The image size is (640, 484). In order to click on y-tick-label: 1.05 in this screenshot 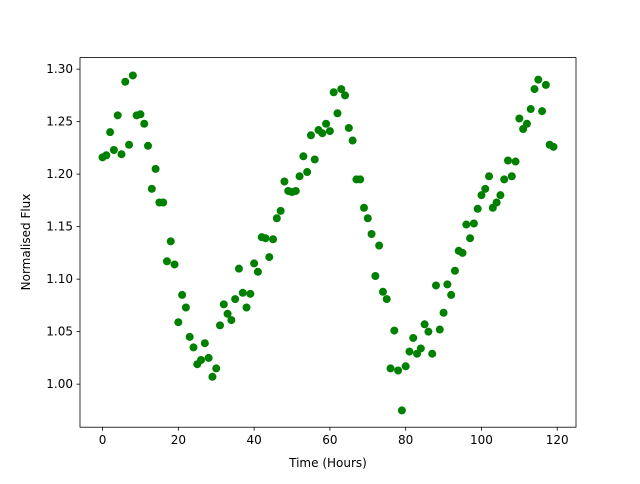, I will do `click(59, 332)`.